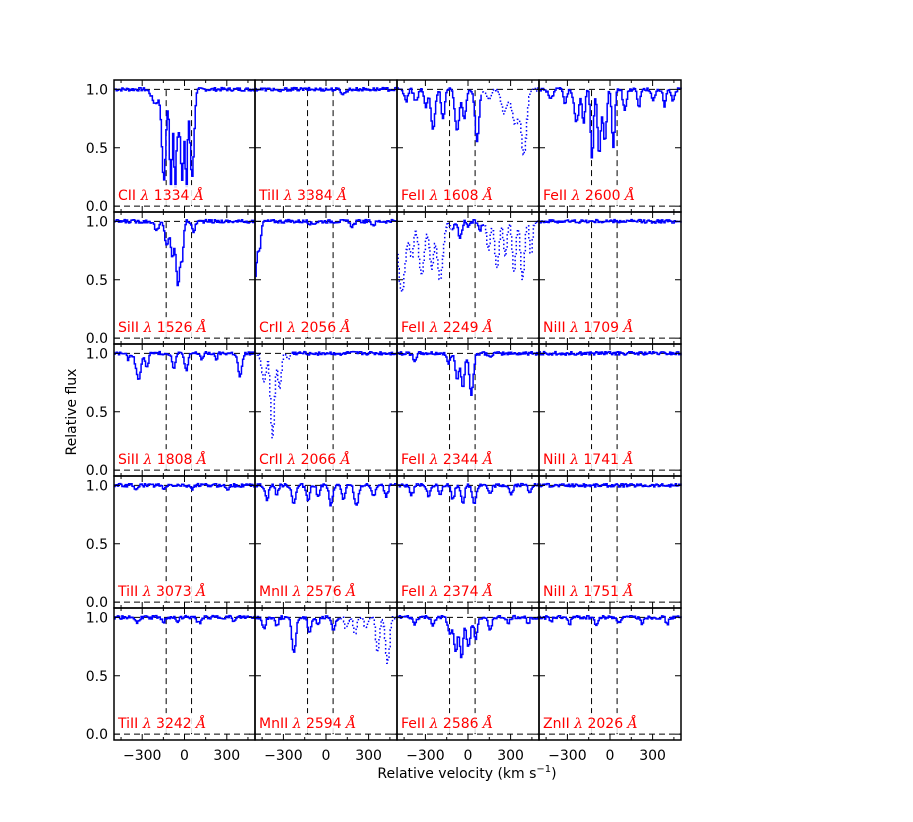 The width and height of the screenshot is (913, 822). Describe the element at coordinates (326, 542) in the screenshot. I see `panel-mnii-2576: MnII λ 2576 Å` at that location.